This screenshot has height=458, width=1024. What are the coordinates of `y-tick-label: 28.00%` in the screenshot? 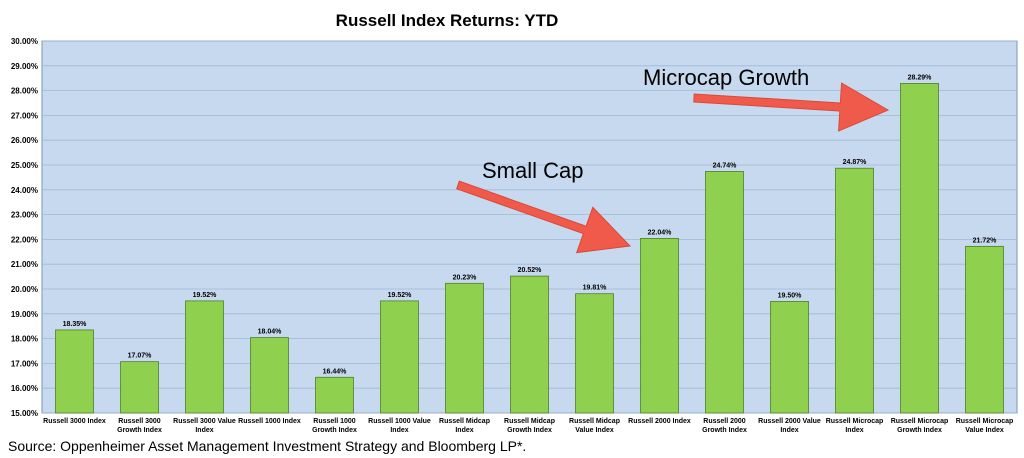 It's located at (24, 91).